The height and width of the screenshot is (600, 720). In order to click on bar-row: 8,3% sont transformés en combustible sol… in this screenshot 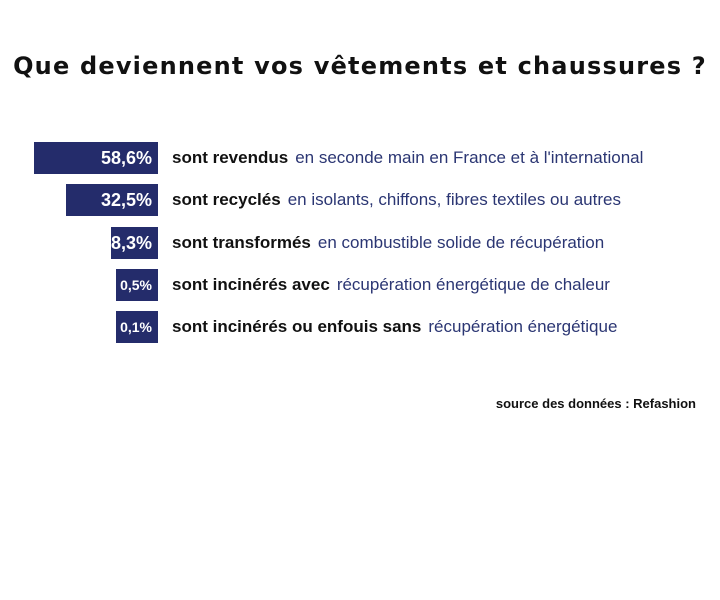, I will do `click(360, 243)`.